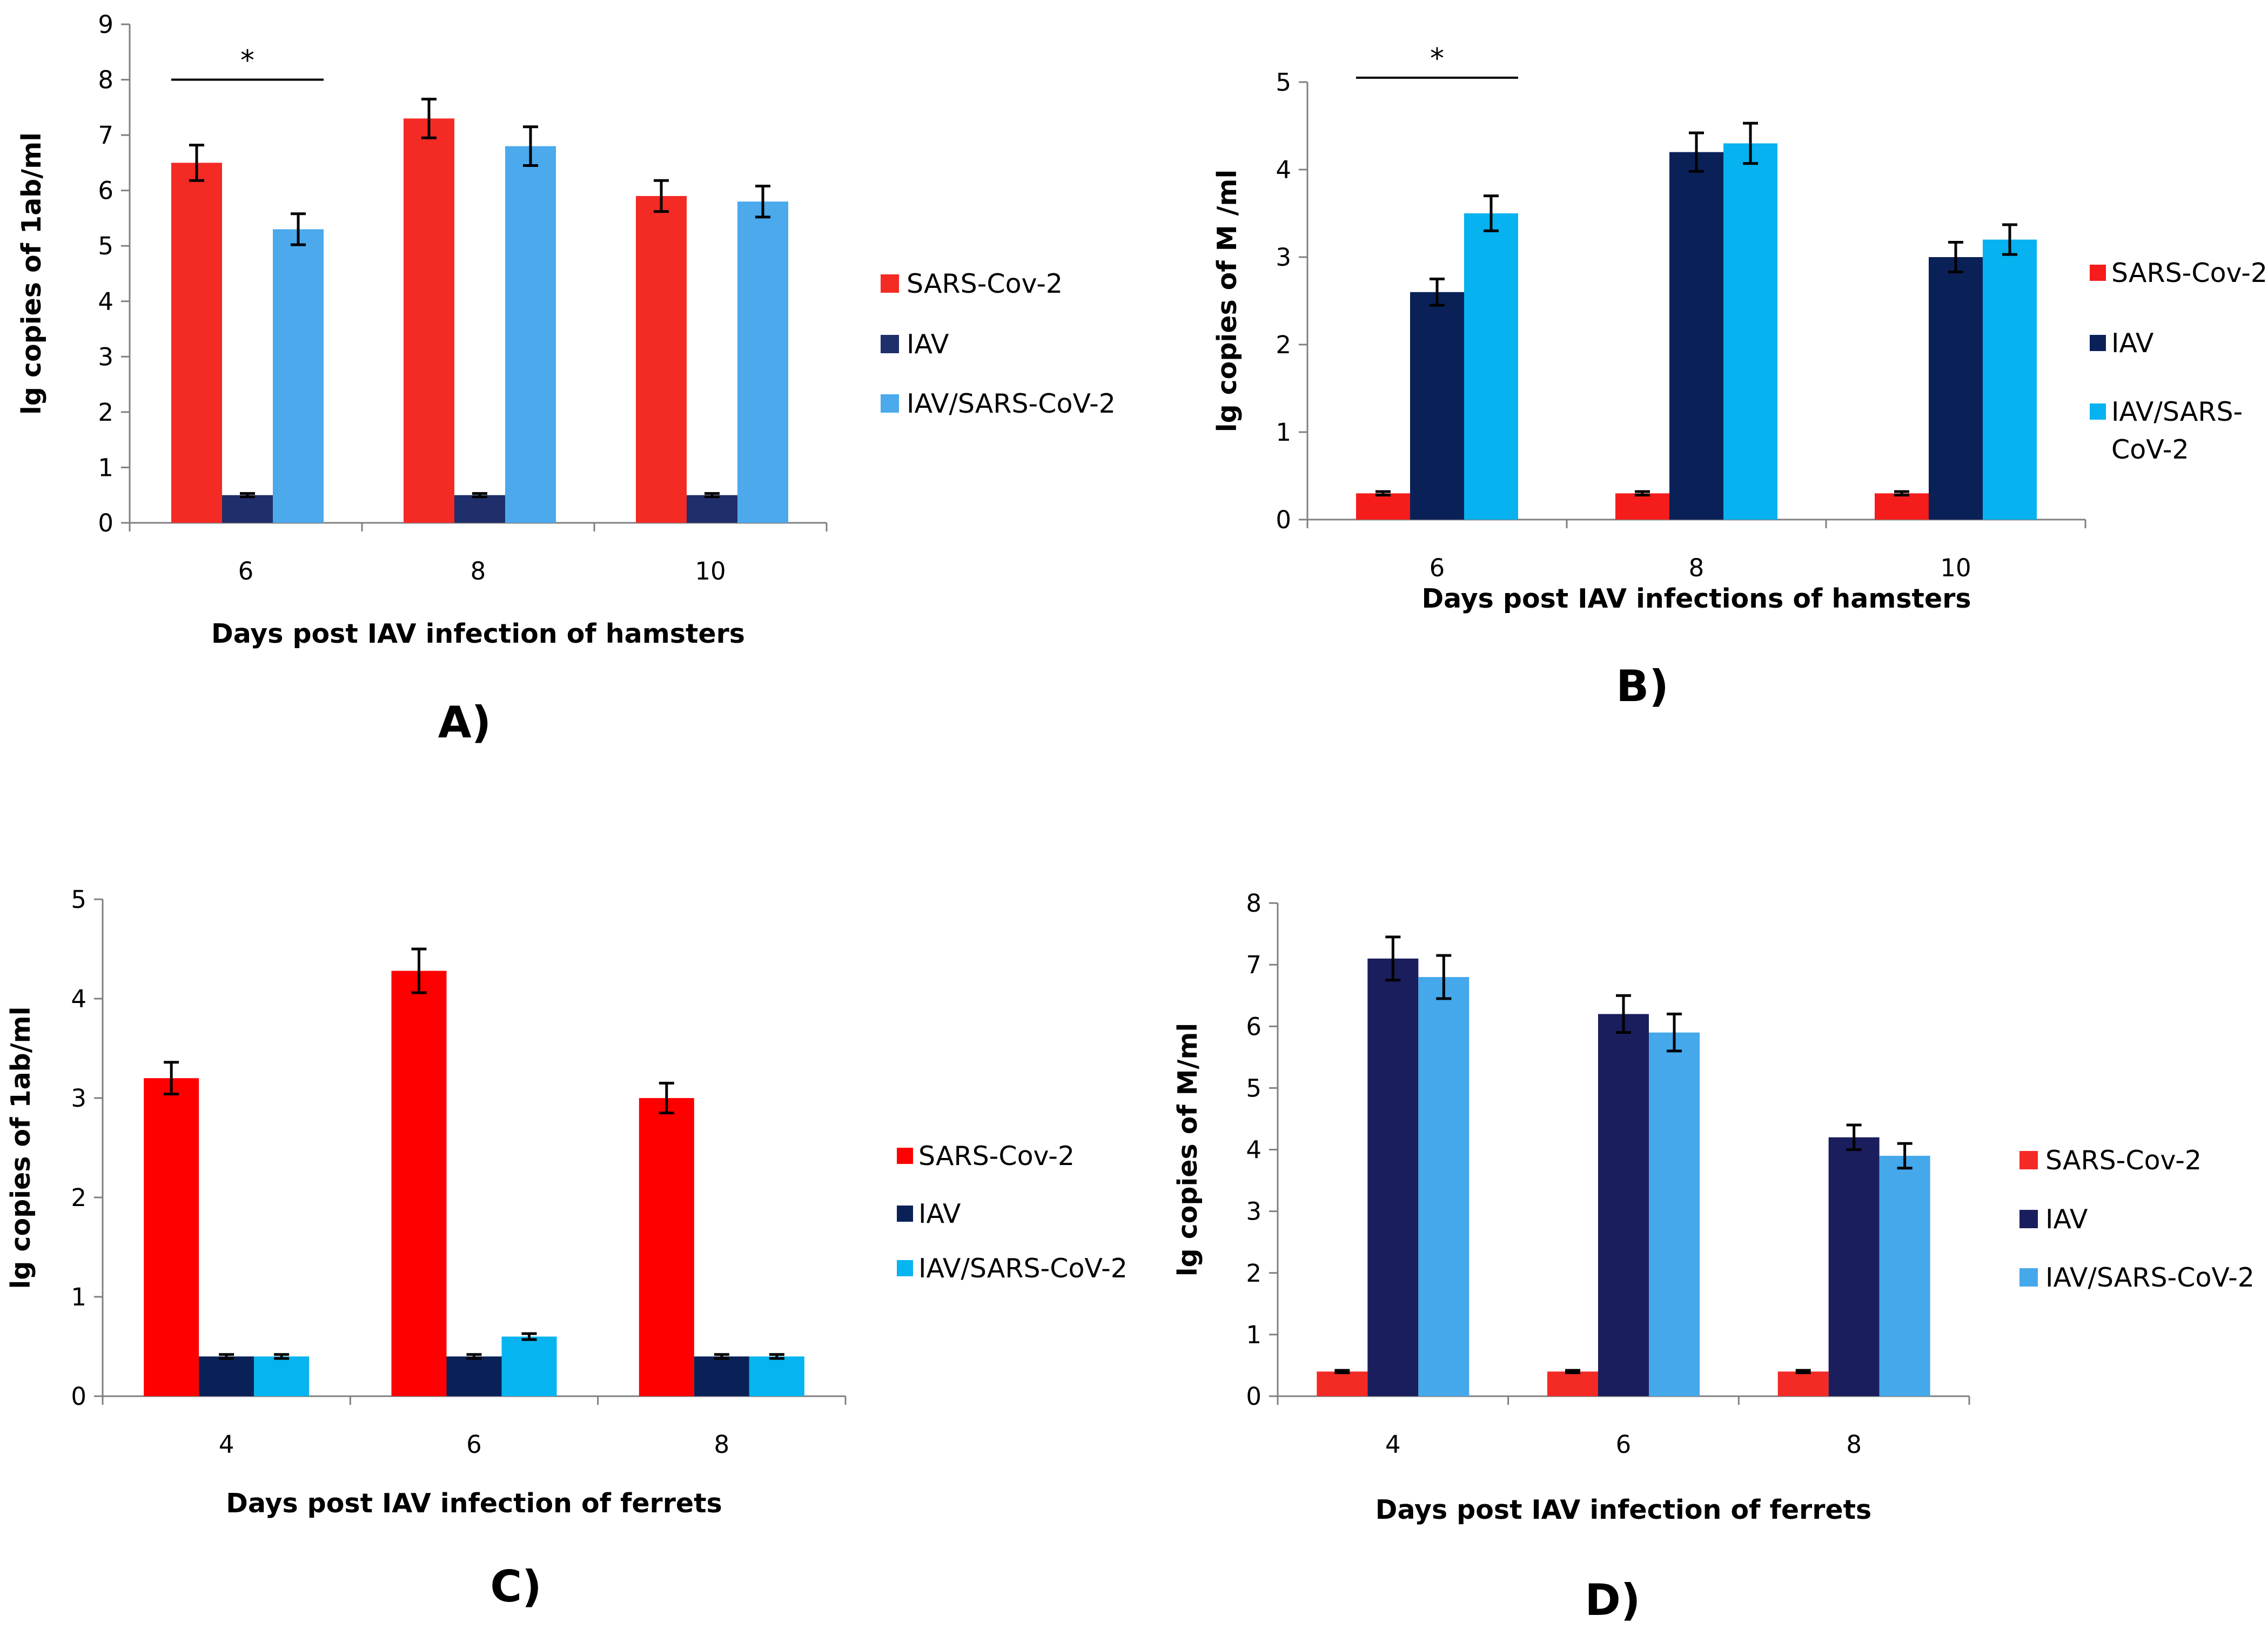  What do you see at coordinates (106, 135) in the screenshot?
I see `y-tick-label: 7` at bounding box center [106, 135].